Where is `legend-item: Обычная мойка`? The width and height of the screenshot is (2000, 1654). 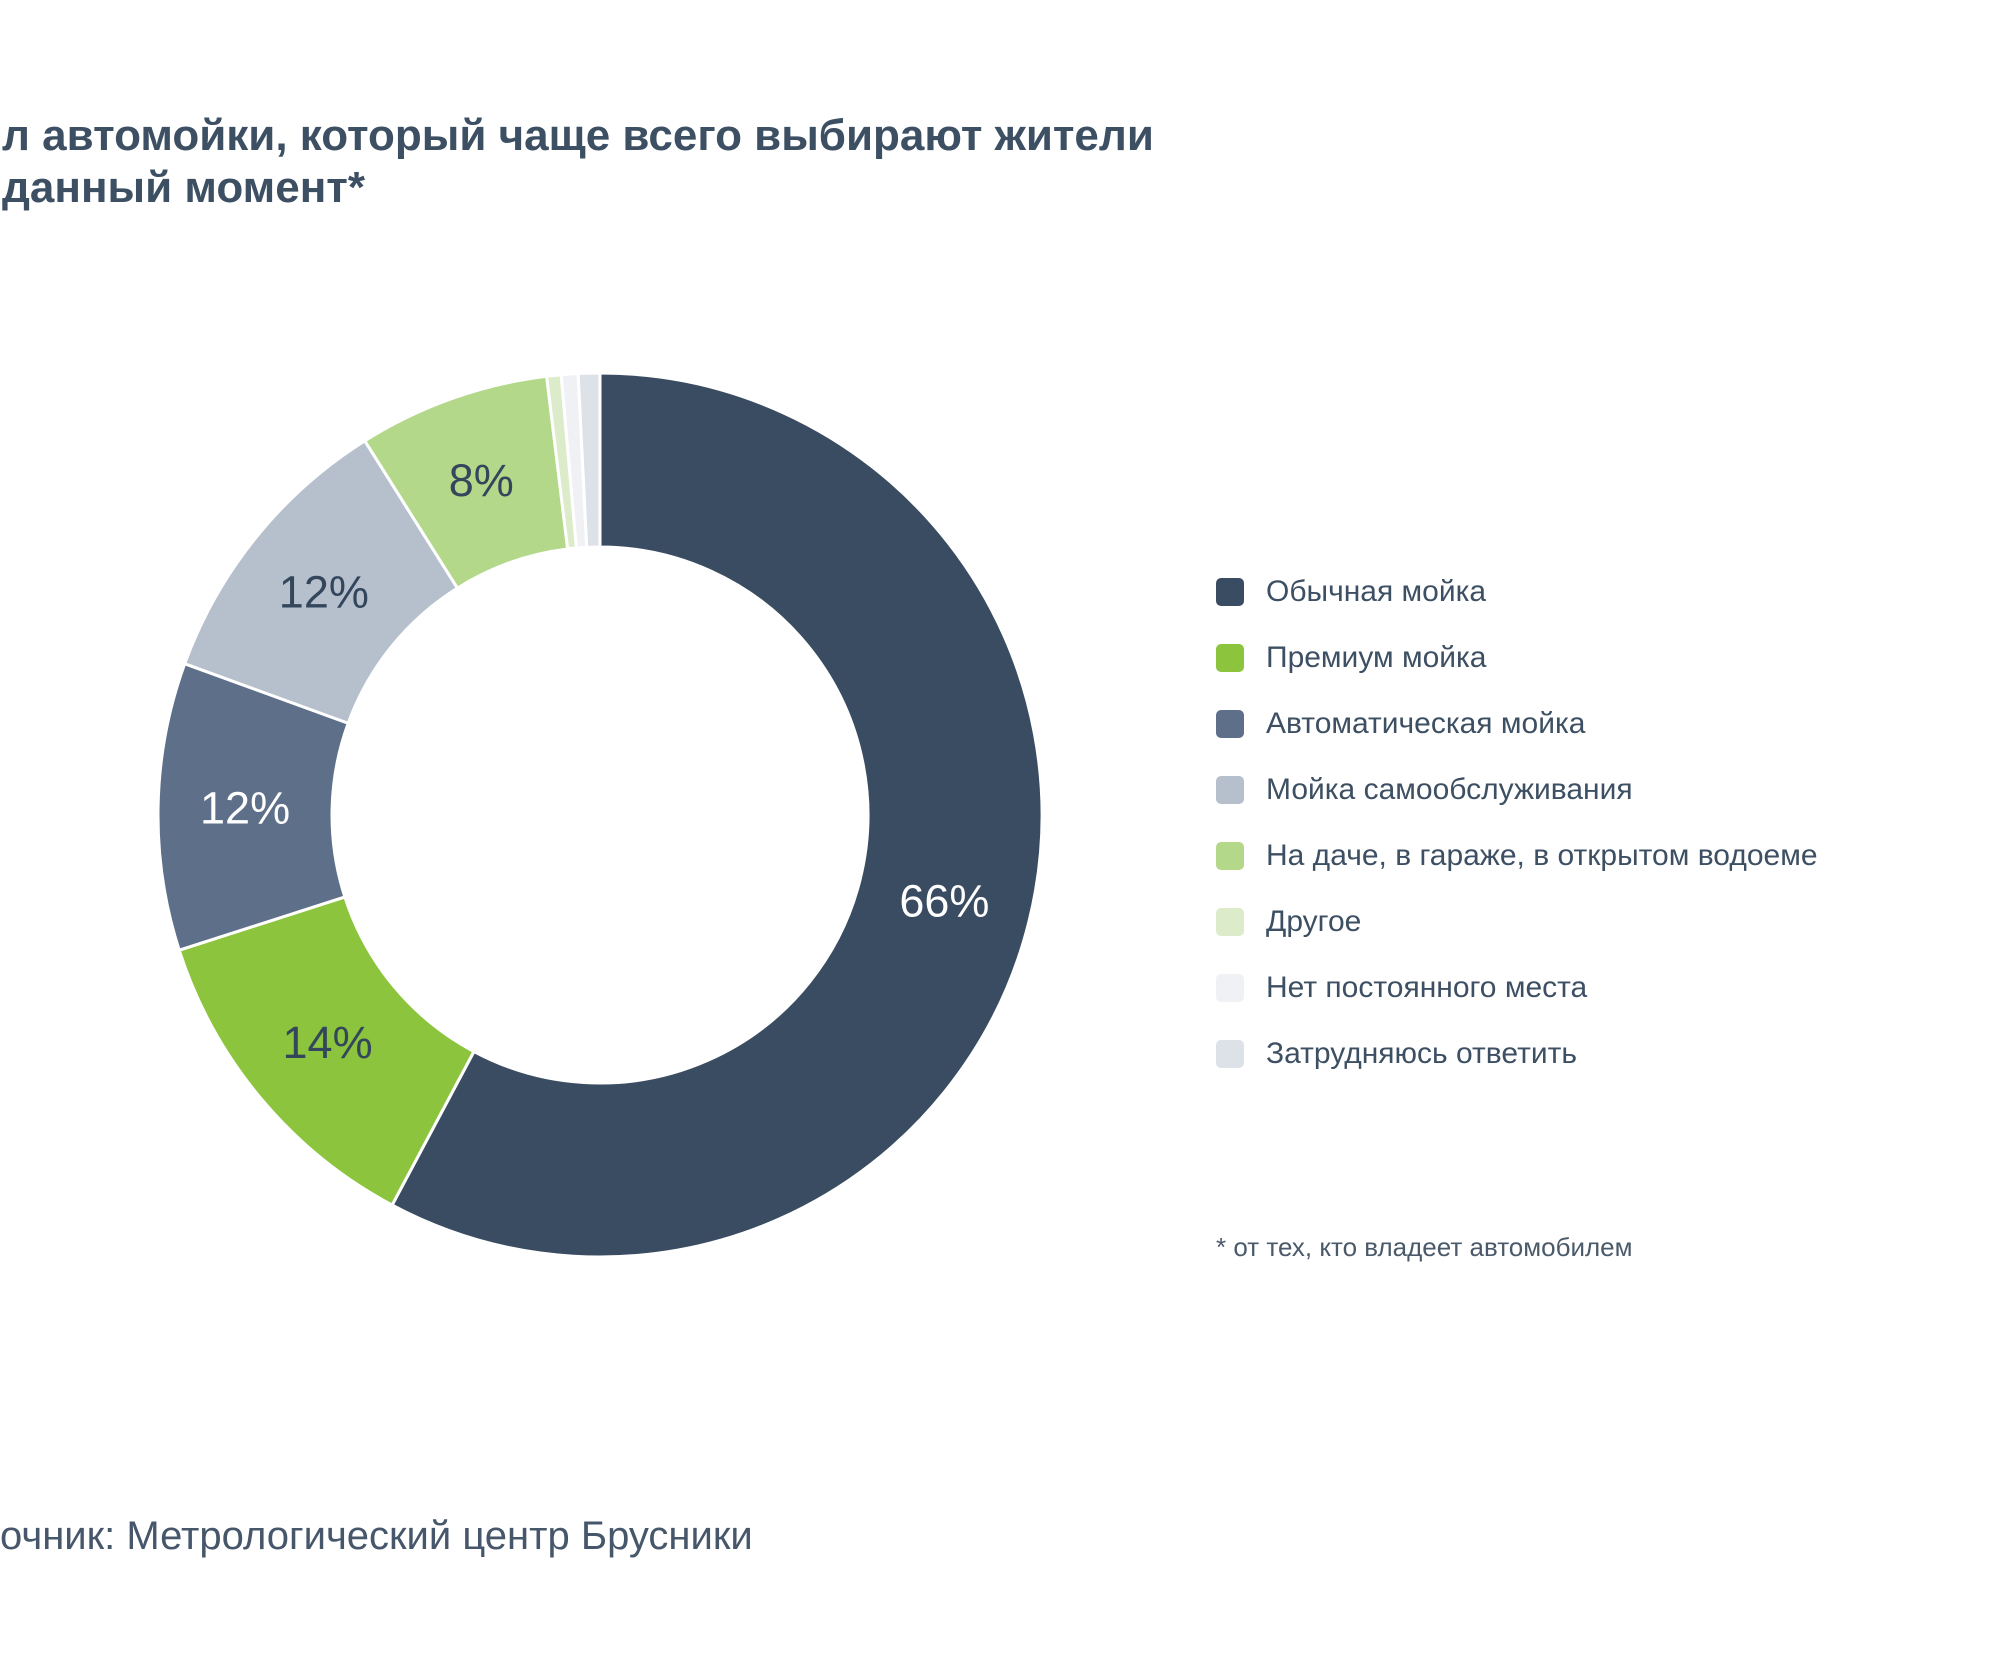
legend-item: Обычная мойка is located at coordinates (1517, 591).